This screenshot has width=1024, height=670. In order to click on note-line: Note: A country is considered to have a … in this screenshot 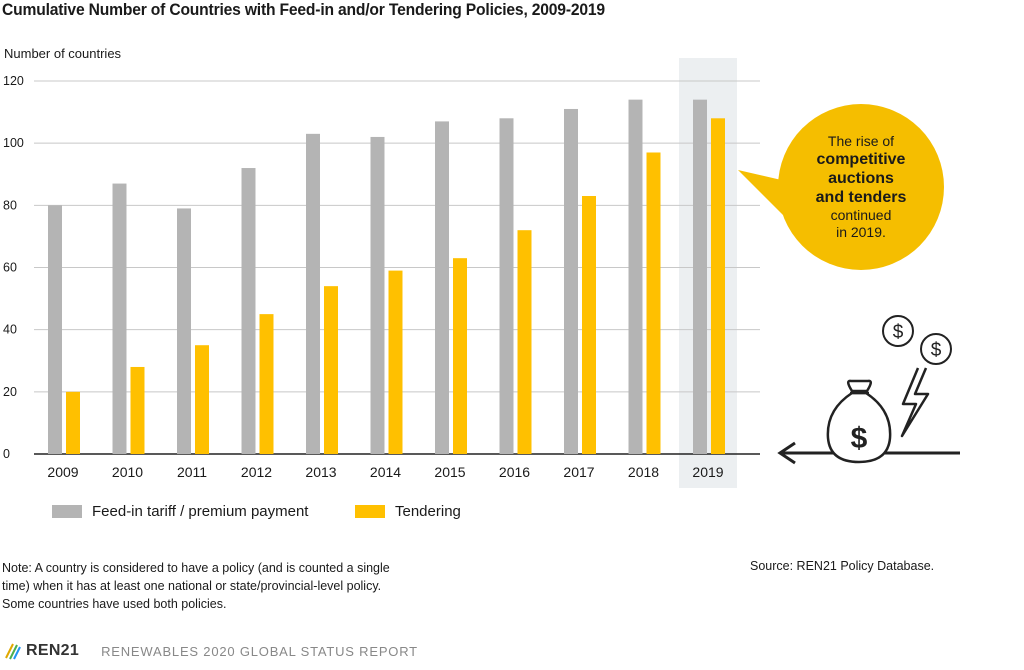, I will do `click(196, 568)`.